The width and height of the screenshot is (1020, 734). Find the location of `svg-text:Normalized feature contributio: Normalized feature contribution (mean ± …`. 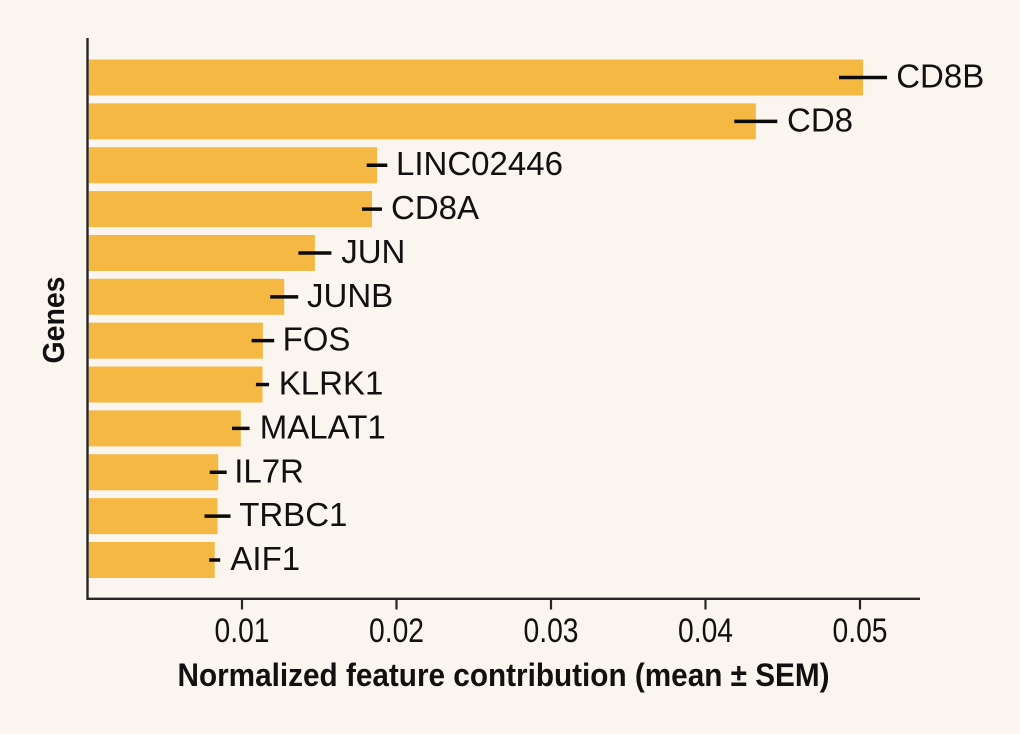

svg-text:Normalized feature contributio: Normalized feature contribution (mean ± … is located at coordinates (504, 675).